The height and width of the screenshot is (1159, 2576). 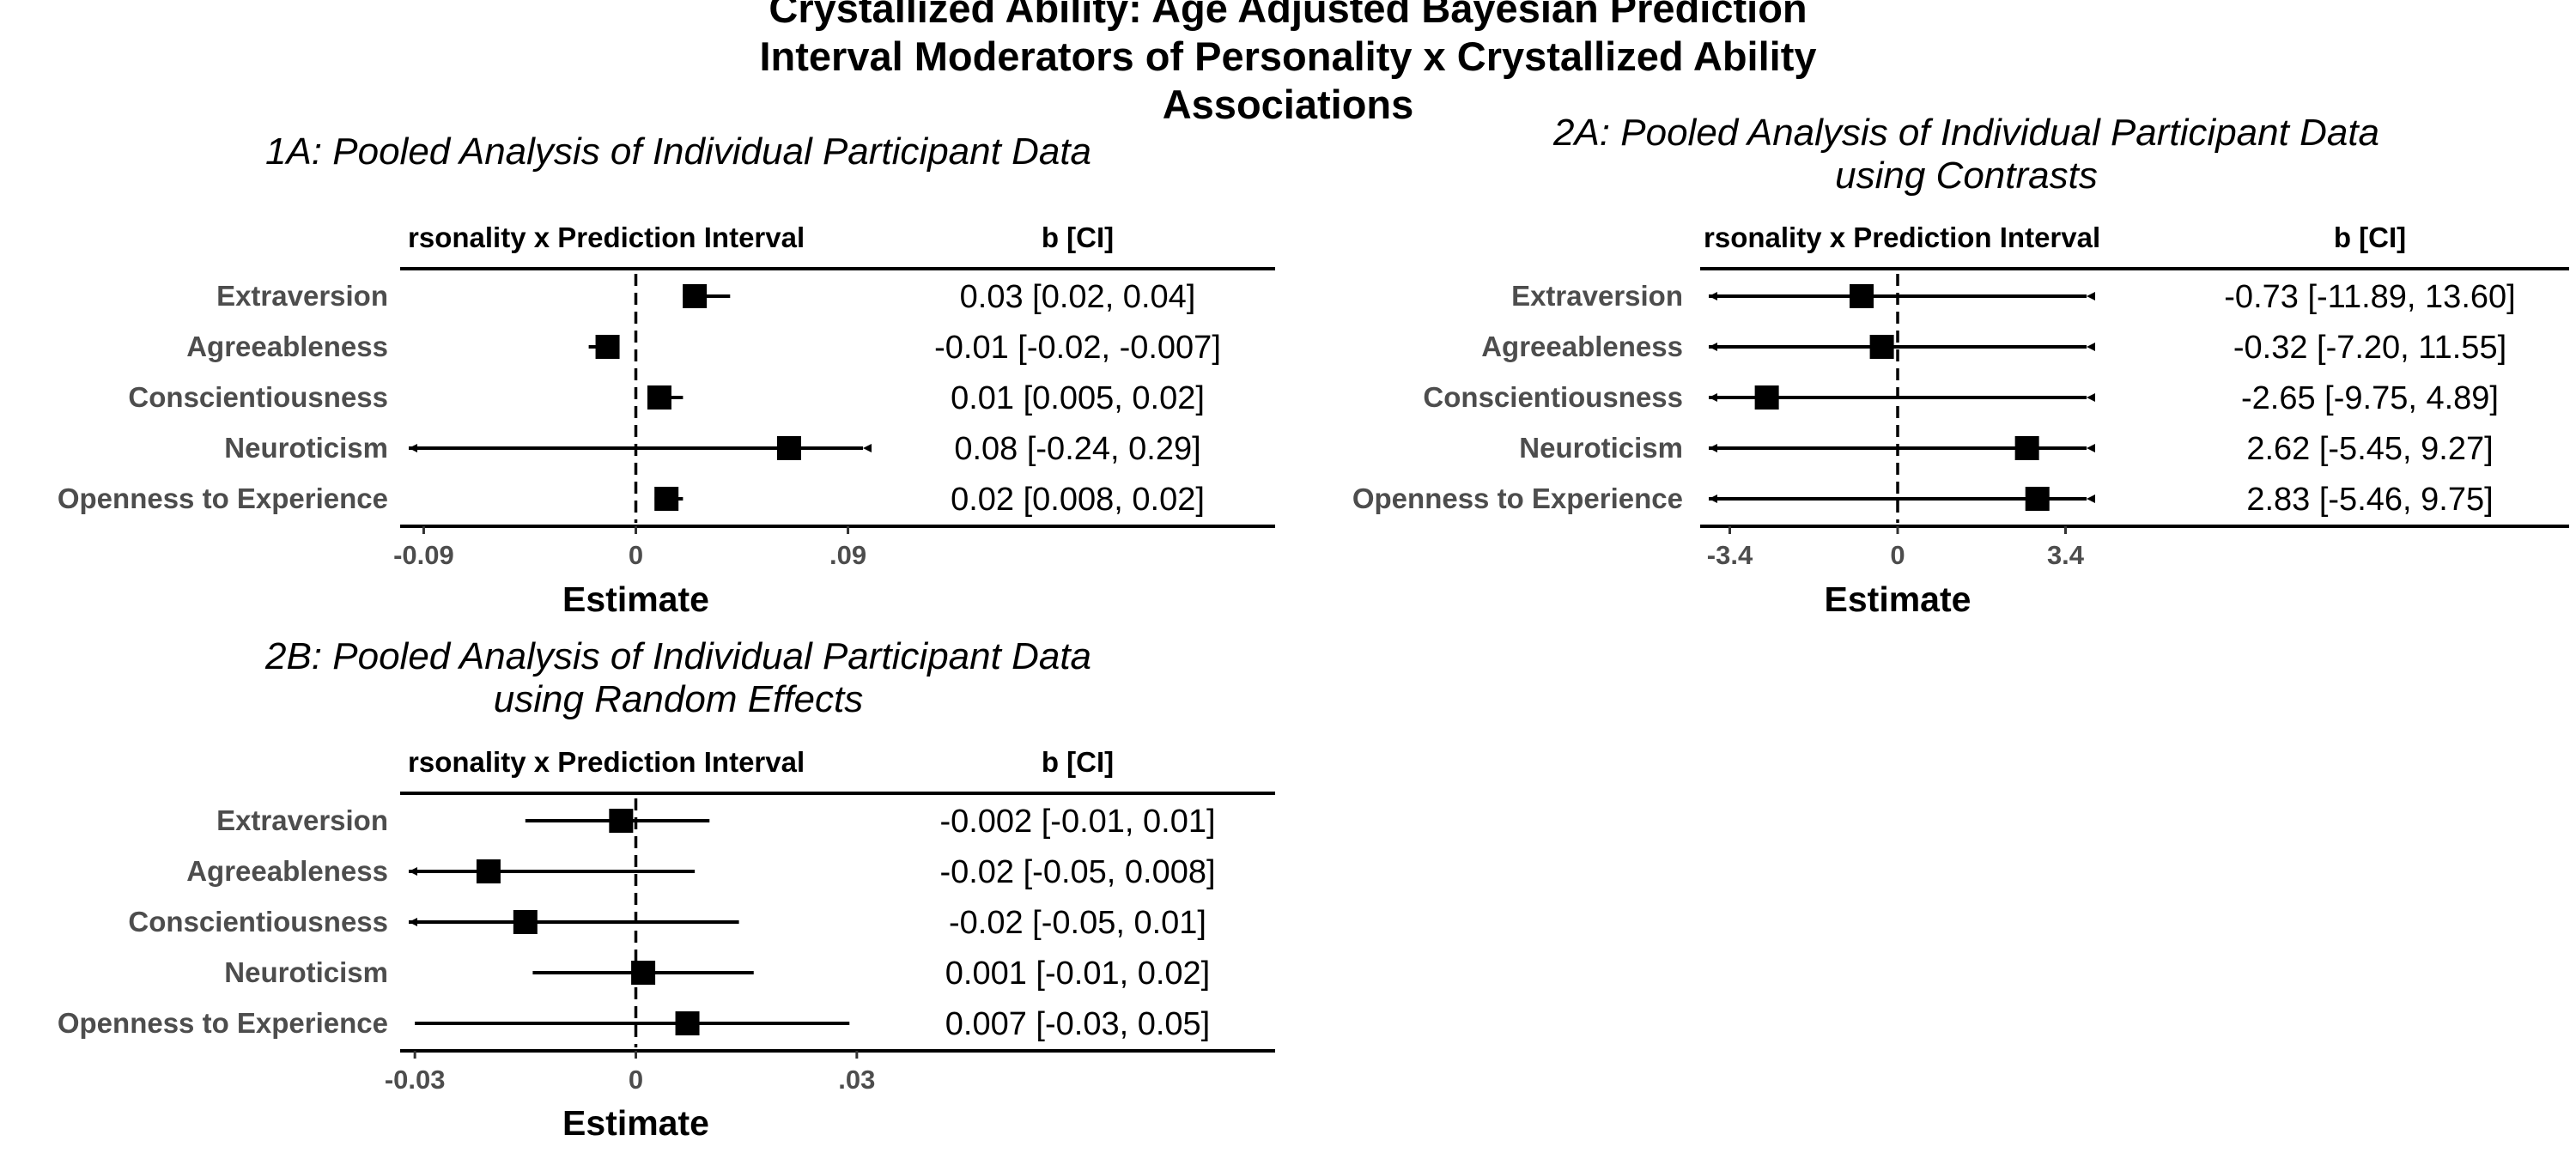 What do you see at coordinates (302, 820) in the screenshot?
I see `chart-3-row-label: Extraversion` at bounding box center [302, 820].